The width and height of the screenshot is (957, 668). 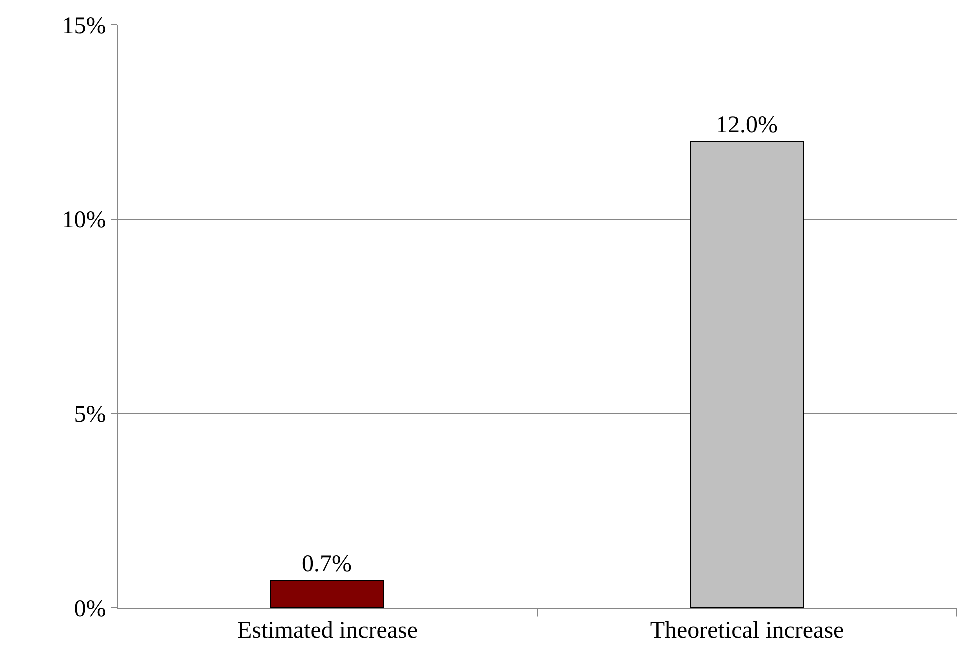 What do you see at coordinates (90, 609) in the screenshot?
I see `y-tick-label: 0%` at bounding box center [90, 609].